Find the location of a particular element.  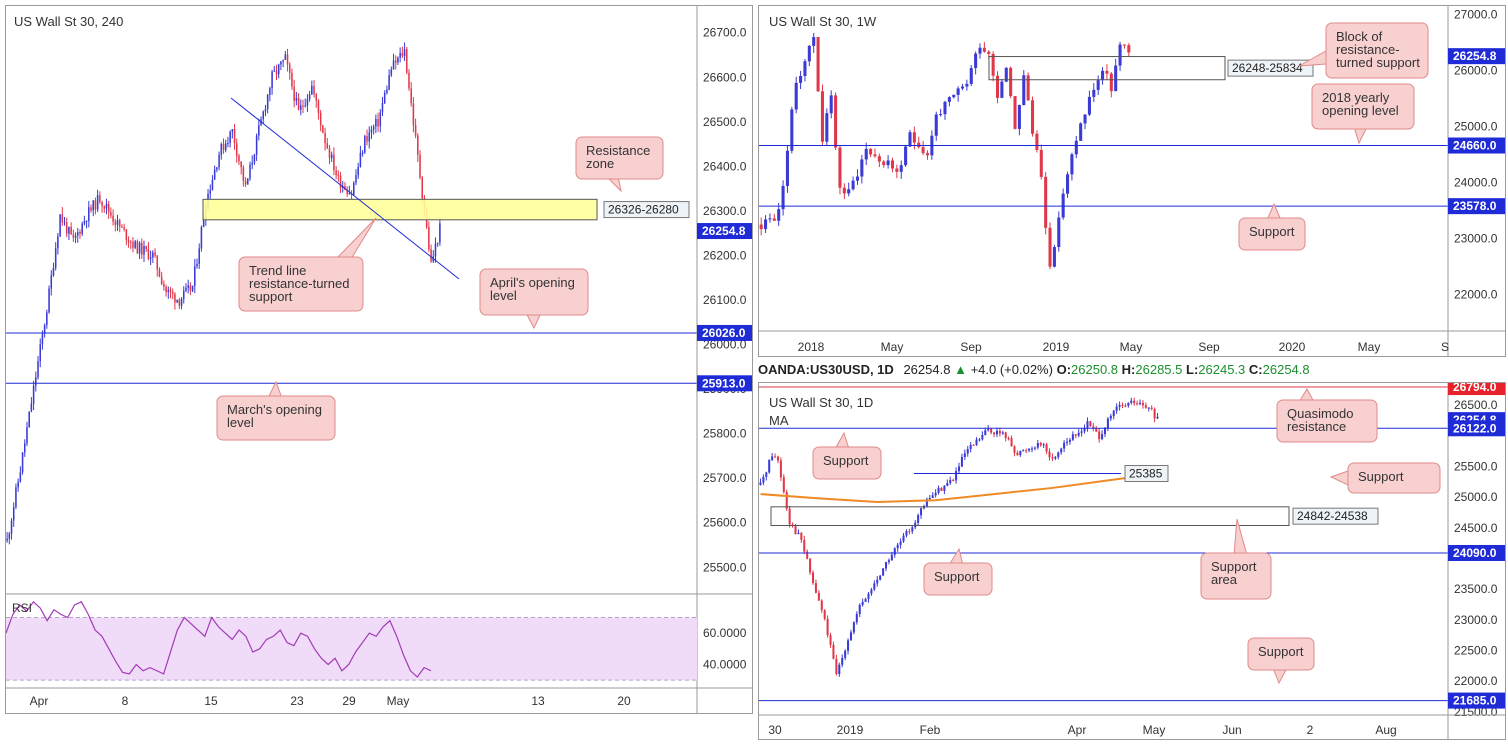

4h-note-april-text: April's opening is located at coordinates (532, 282).